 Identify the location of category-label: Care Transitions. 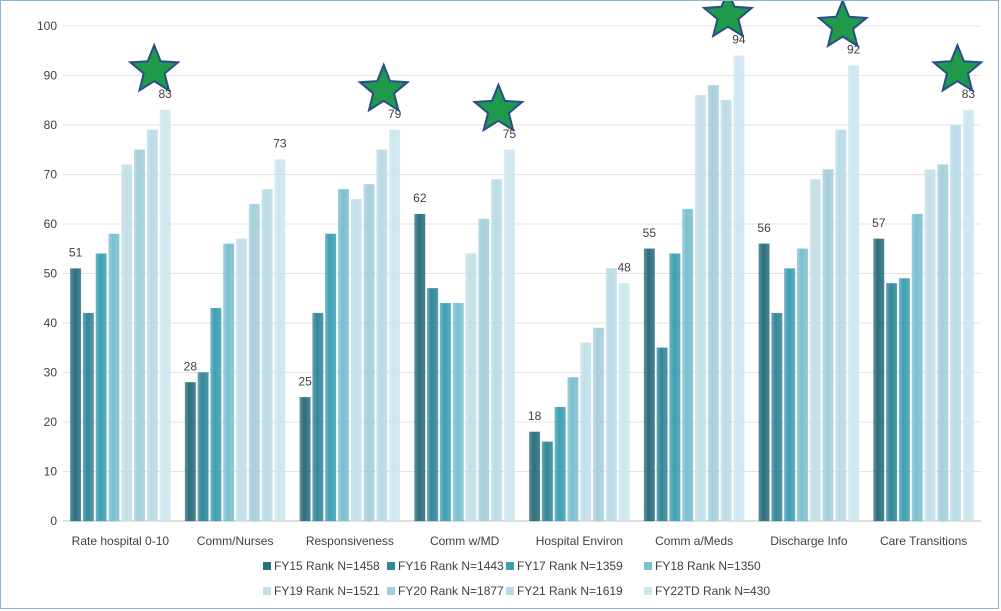
(923, 541).